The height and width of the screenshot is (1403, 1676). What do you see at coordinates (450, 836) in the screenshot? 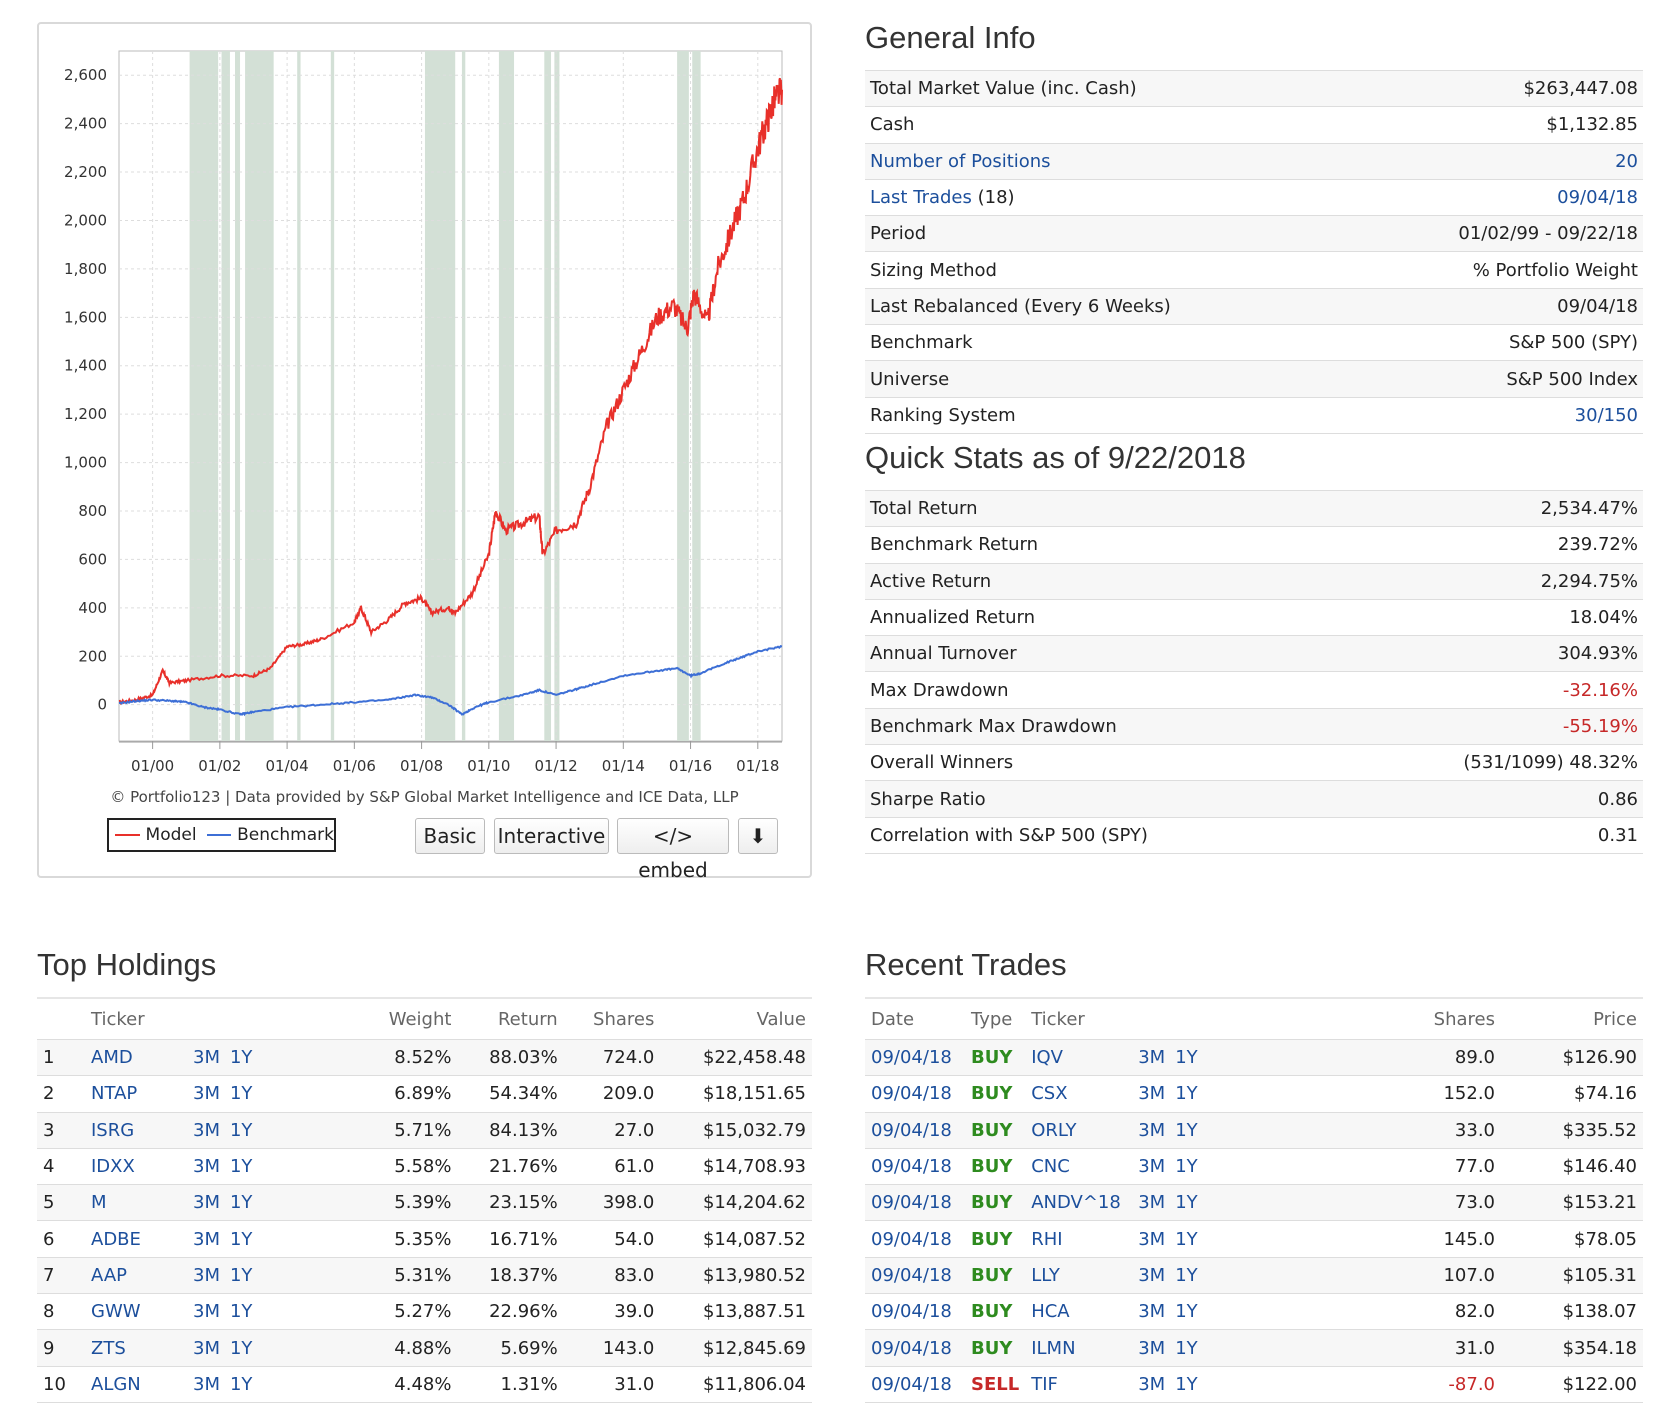
I see `basic-button: Basic` at bounding box center [450, 836].